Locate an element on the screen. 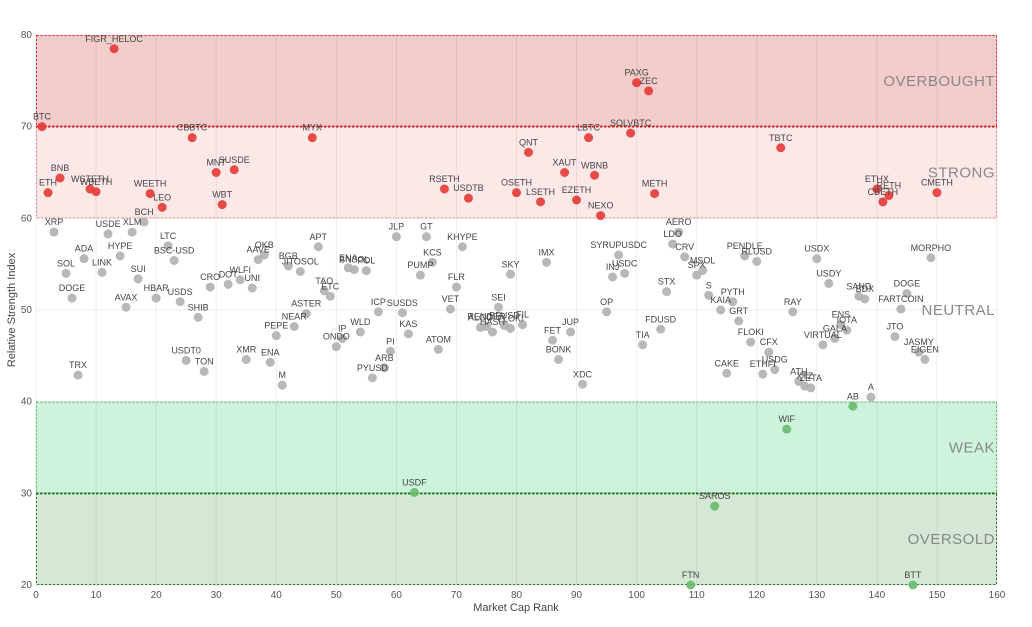  x-tick-label: 60 is located at coordinates (397, 595).